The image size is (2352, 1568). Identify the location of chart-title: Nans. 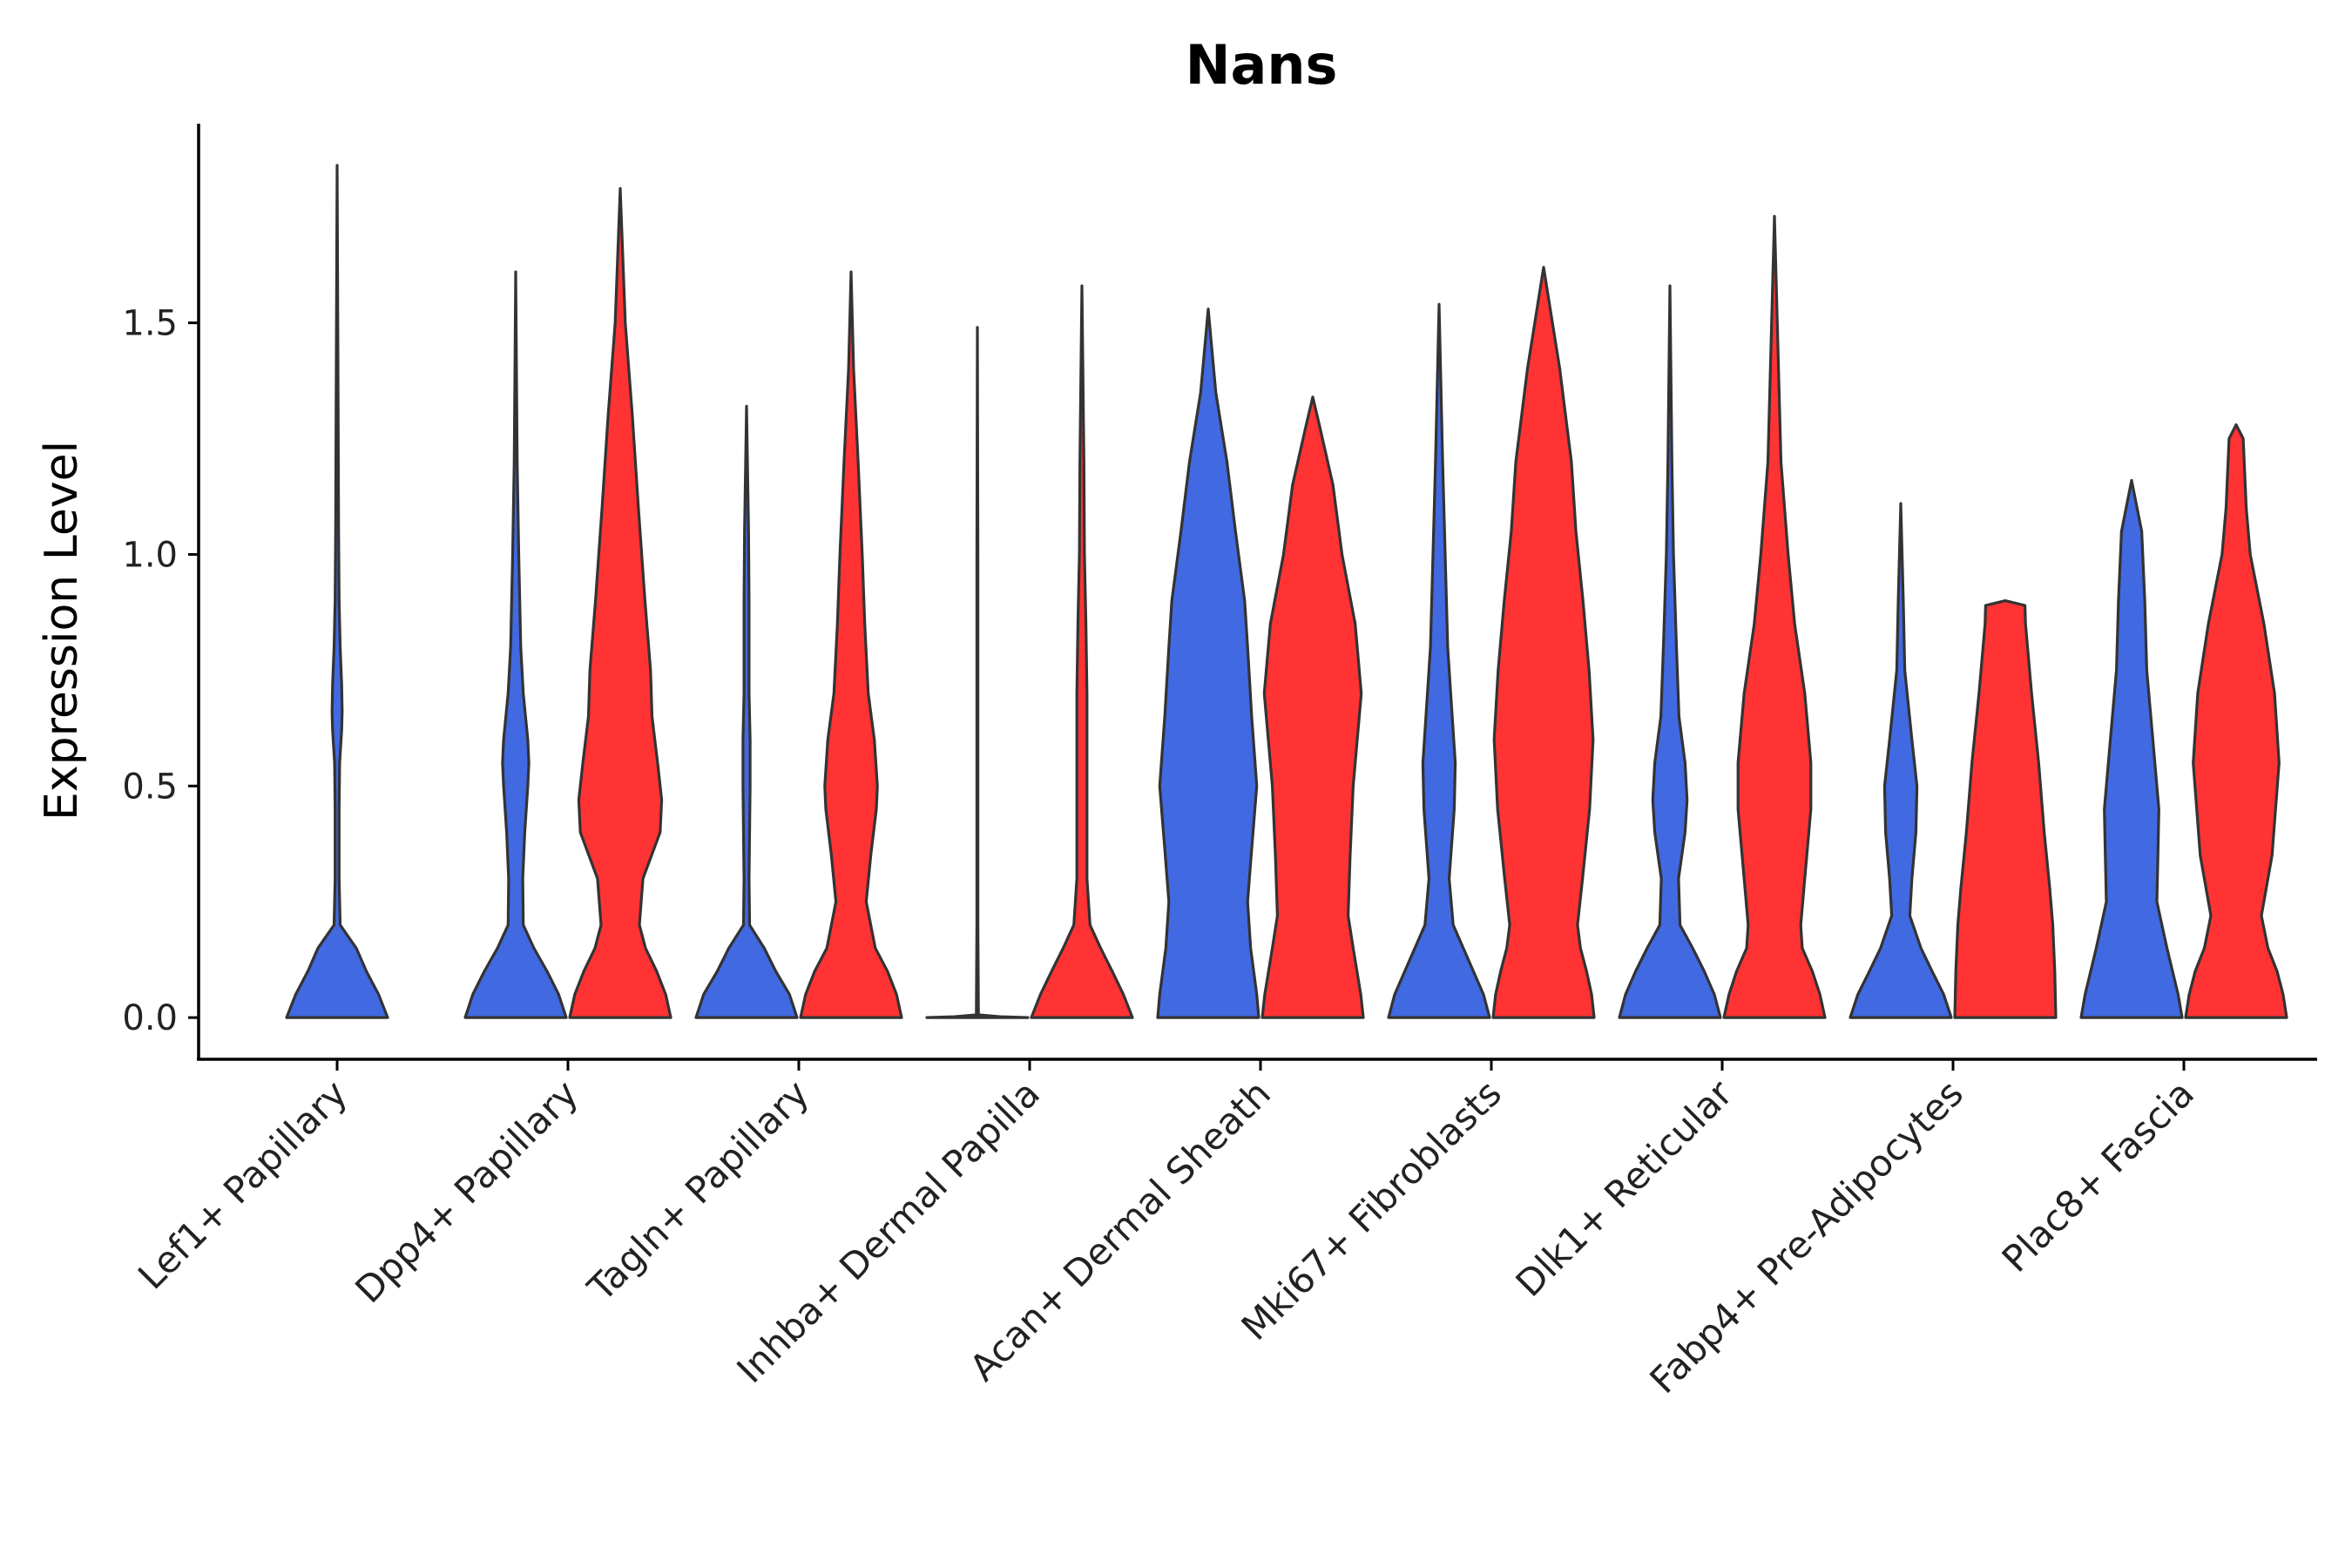
(1262, 65).